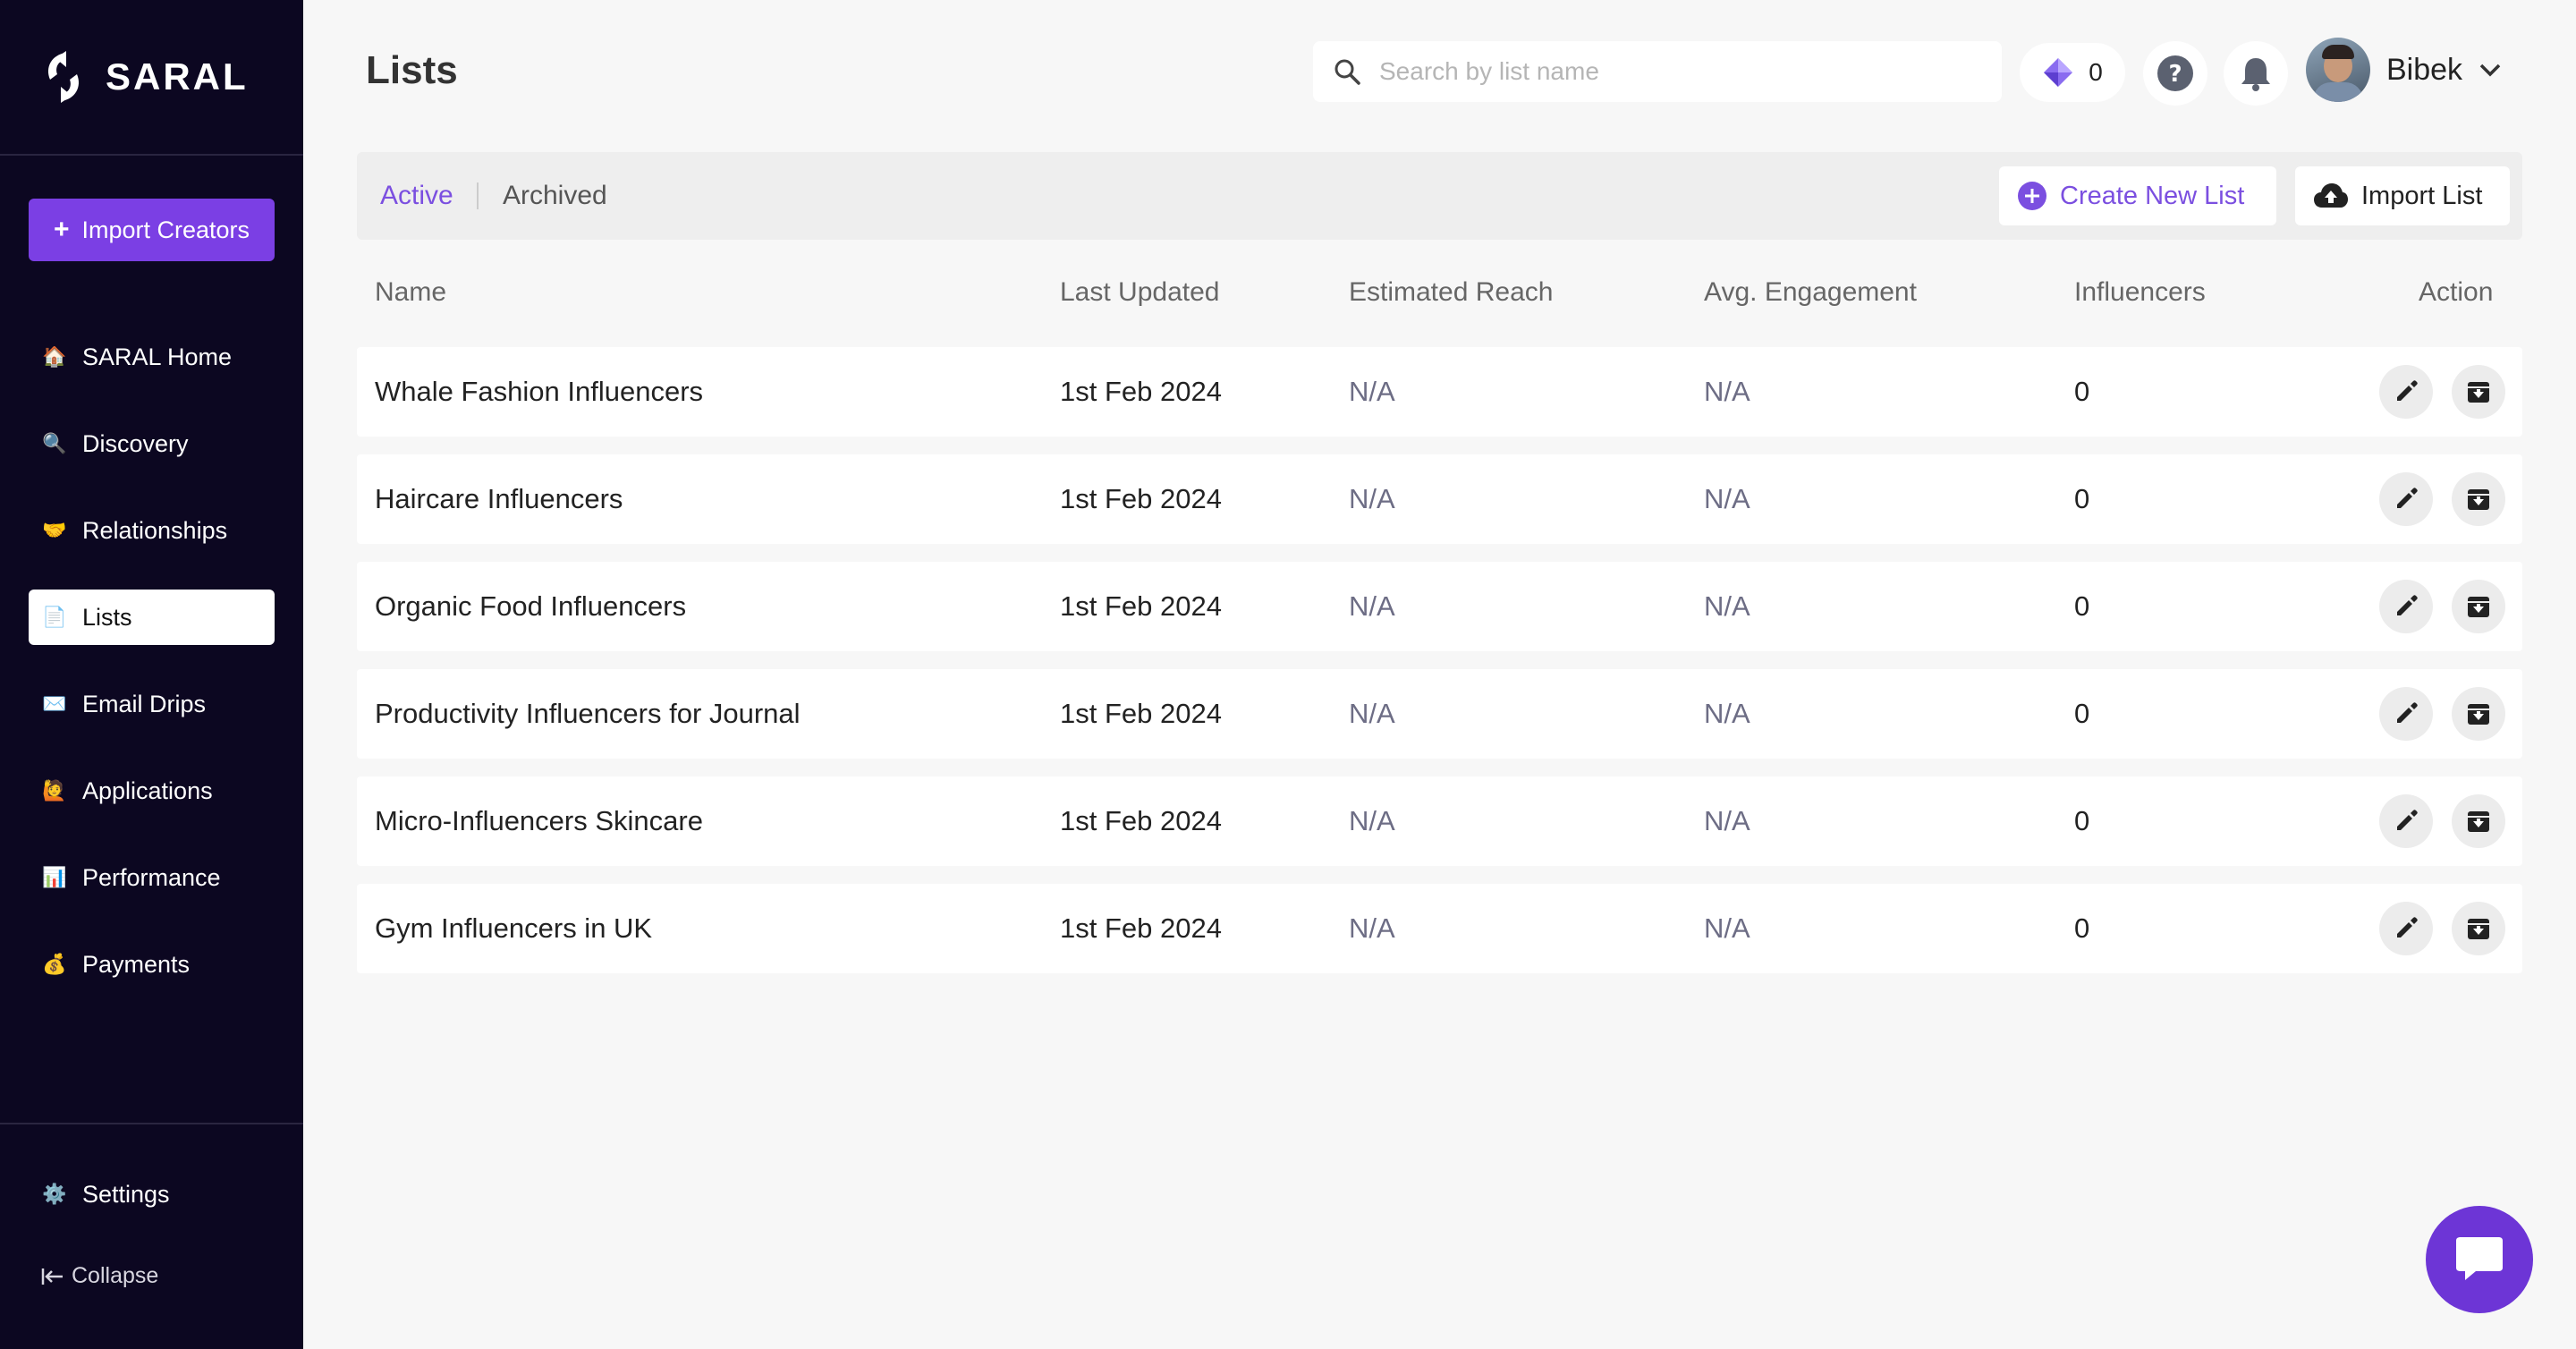 The height and width of the screenshot is (1349, 2576). I want to click on table-row: Haircare Influencers 1st Feb 2024 N/A N/A 0, so click(1439, 499).